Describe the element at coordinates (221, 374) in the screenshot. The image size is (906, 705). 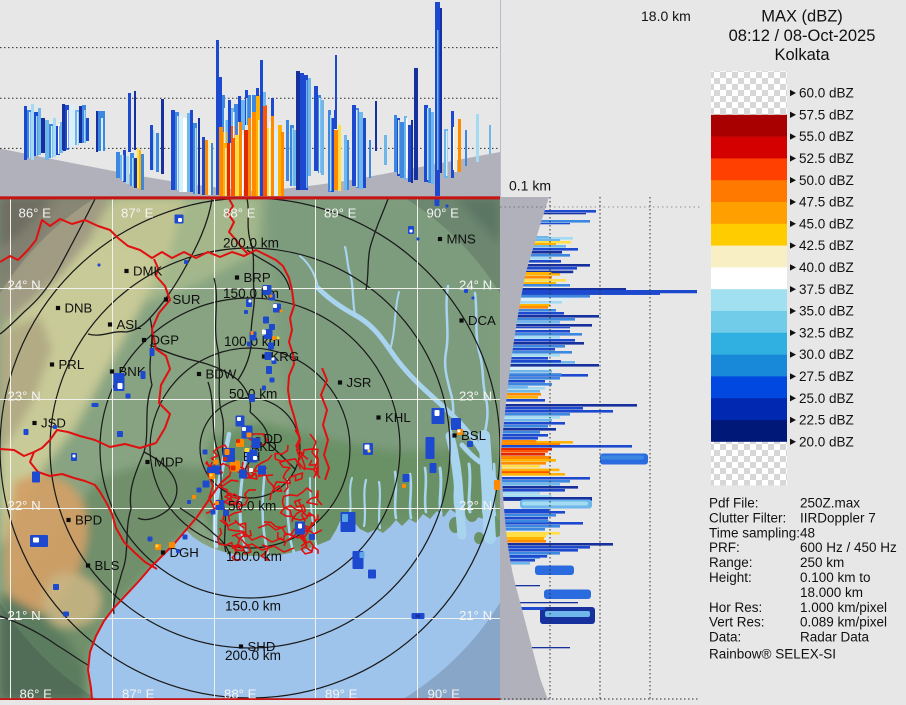
I see `svg-text: BDW` at that location.